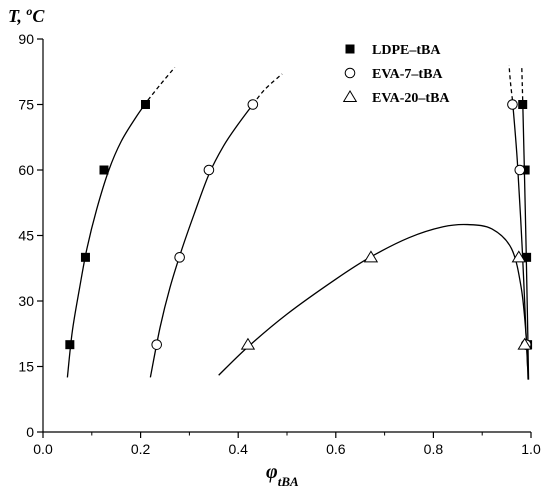 This screenshot has width=550, height=489. I want to click on legend: LDPE–tBA EVA-7–tBA EVA-20–tBA, so click(396, 74).